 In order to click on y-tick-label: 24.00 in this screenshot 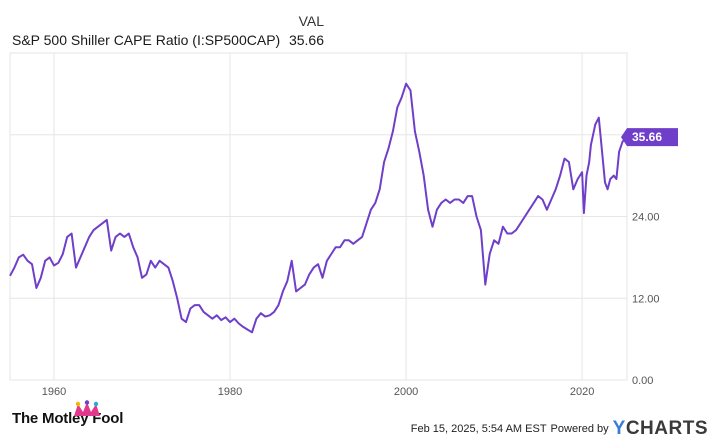, I will do `click(646, 218)`.